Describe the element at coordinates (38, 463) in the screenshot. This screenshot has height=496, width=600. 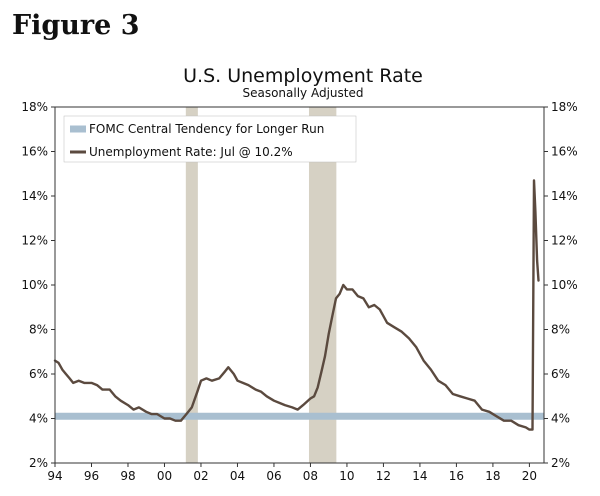
I see `y-tick-label-left: 2%` at that location.